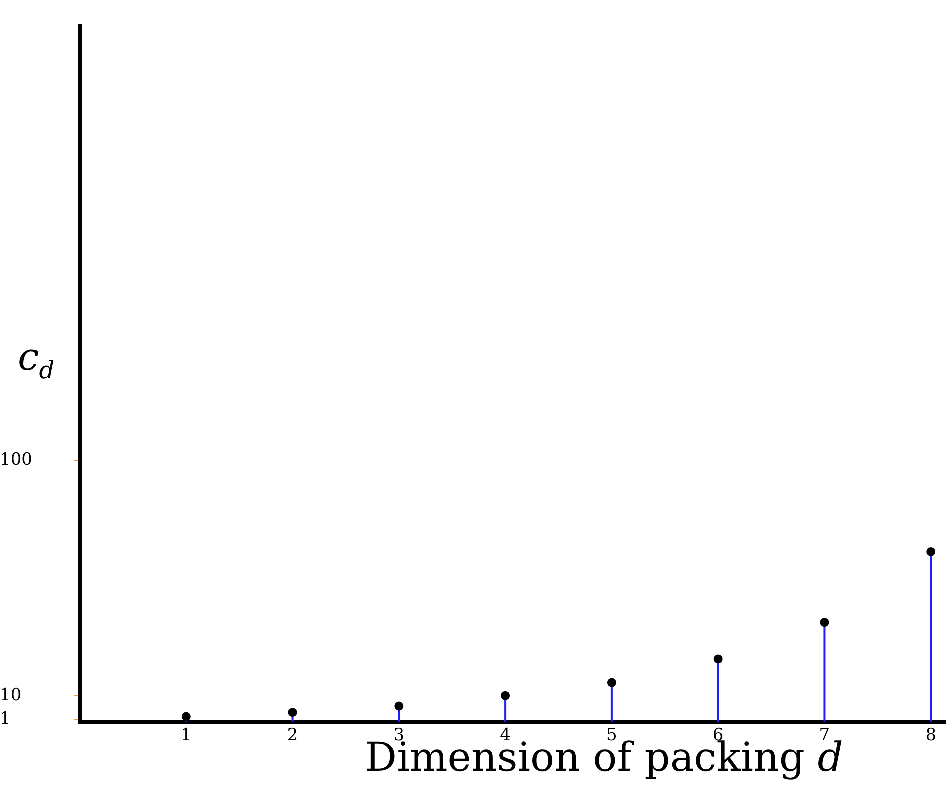  What do you see at coordinates (16, 460) in the screenshot?
I see `y-tick-label: 100` at bounding box center [16, 460].